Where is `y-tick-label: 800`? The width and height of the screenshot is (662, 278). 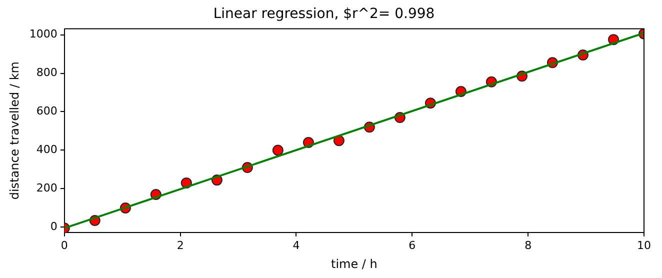 y-tick-label: 800 is located at coordinates (47, 73).